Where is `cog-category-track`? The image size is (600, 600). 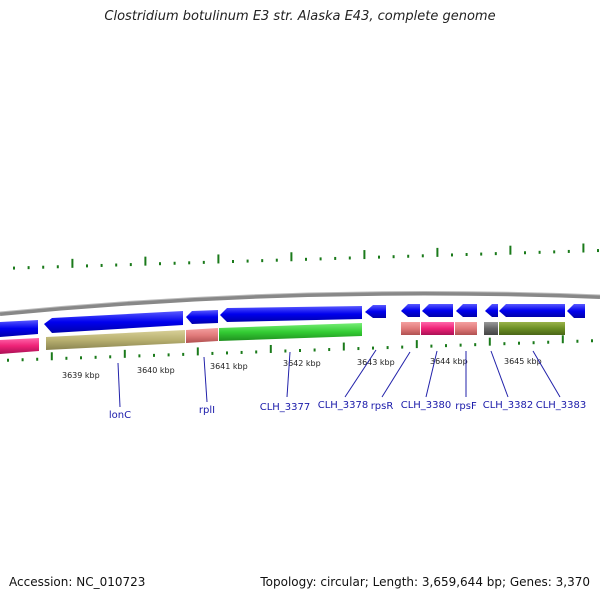 cog-category-track is located at coordinates (282, 338).